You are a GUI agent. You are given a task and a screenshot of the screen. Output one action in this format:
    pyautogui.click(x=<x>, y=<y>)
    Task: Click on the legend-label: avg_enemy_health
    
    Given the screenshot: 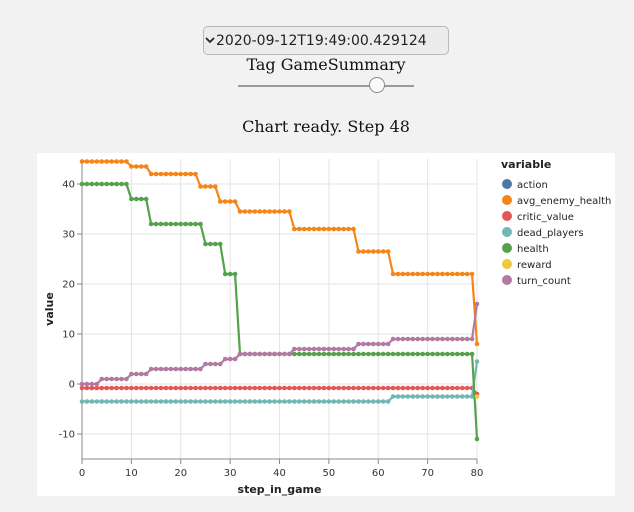 What is the action you would take?
    pyautogui.click(x=564, y=201)
    